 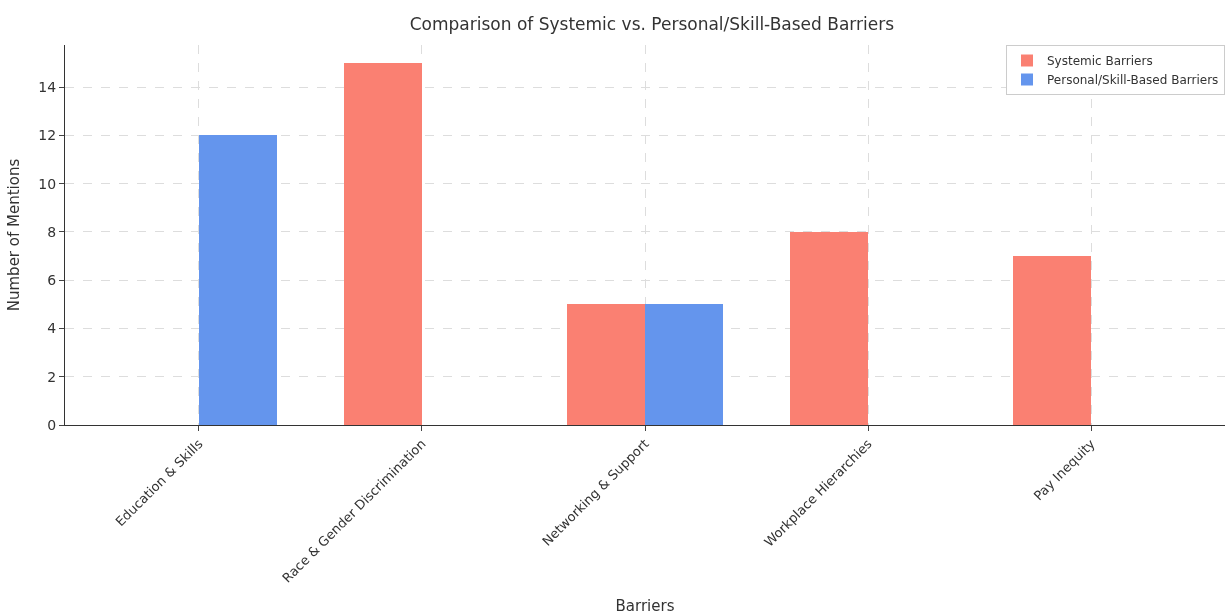 I want to click on y-tick-label: 8, so click(x=52, y=231).